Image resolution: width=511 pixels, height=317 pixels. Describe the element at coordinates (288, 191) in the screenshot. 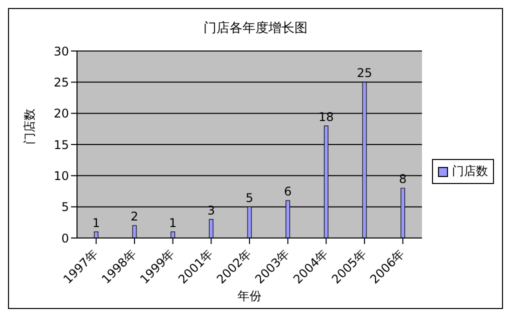

I see `data-label: 6` at that location.